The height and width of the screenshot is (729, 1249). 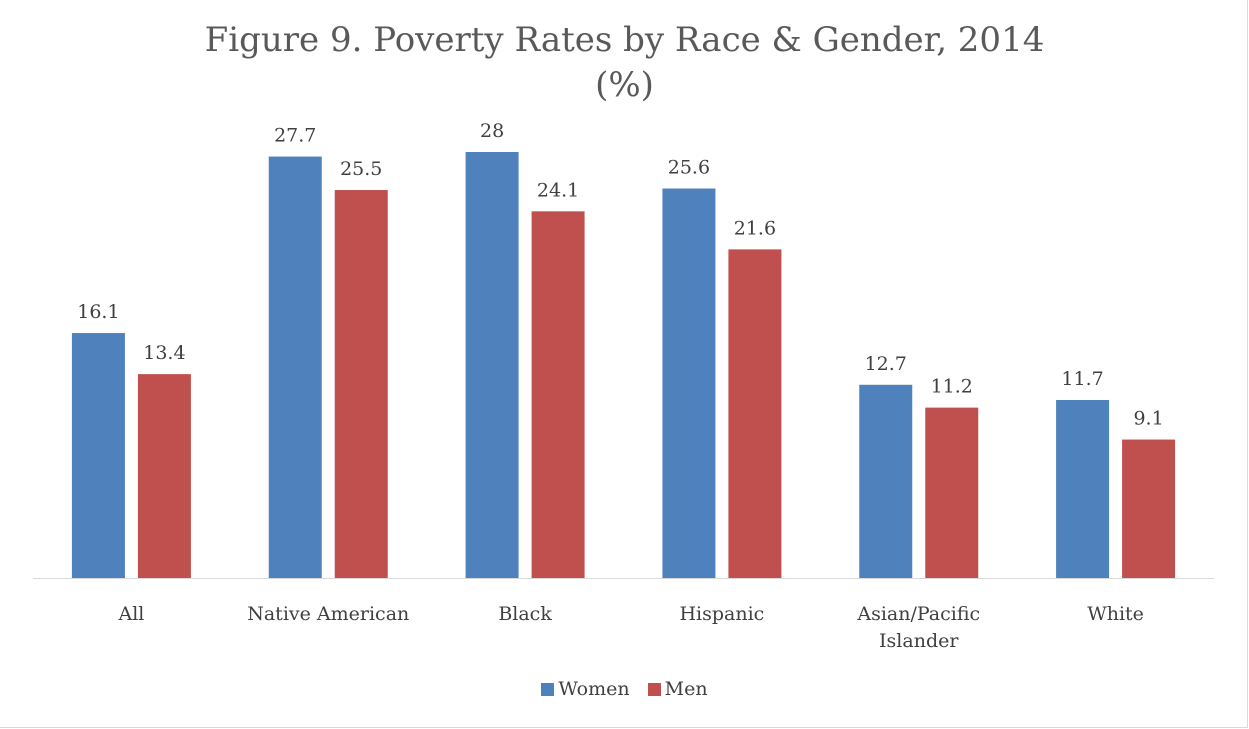 What do you see at coordinates (558, 190) in the screenshot?
I see `data-label-men-2: 24.1` at bounding box center [558, 190].